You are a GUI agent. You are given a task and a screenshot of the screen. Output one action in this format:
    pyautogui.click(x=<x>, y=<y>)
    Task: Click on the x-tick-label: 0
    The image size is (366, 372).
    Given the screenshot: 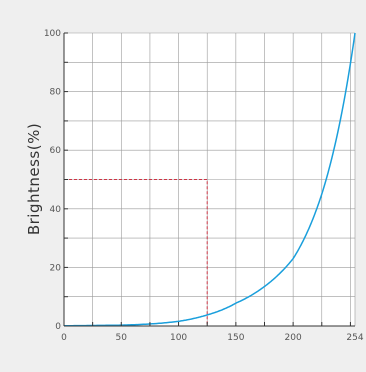 What is the action you would take?
    pyautogui.click(x=64, y=338)
    